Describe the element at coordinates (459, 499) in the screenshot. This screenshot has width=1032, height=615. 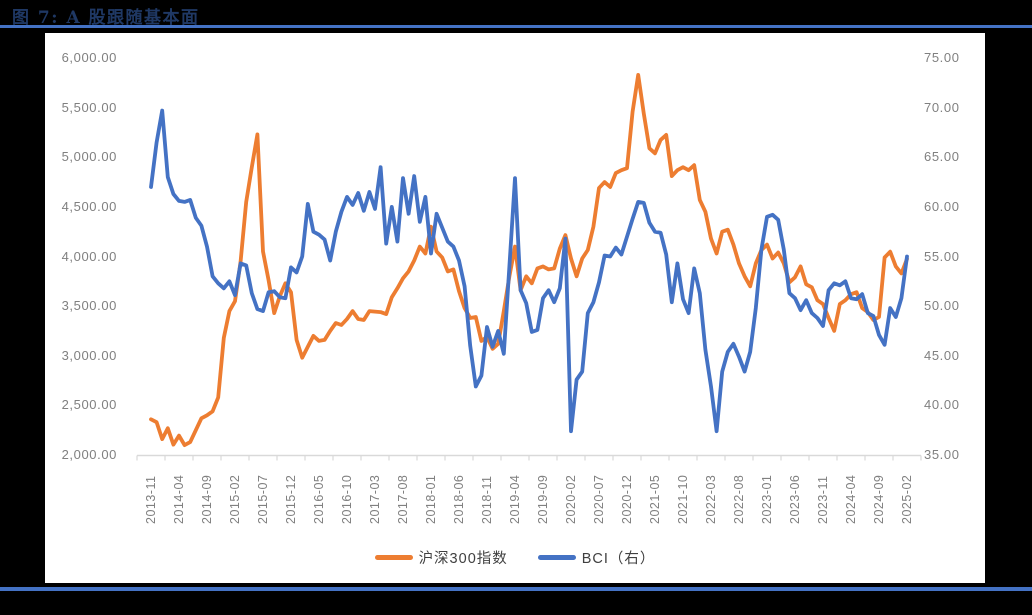
I see `x-tick-label: 2018-06` at that location.